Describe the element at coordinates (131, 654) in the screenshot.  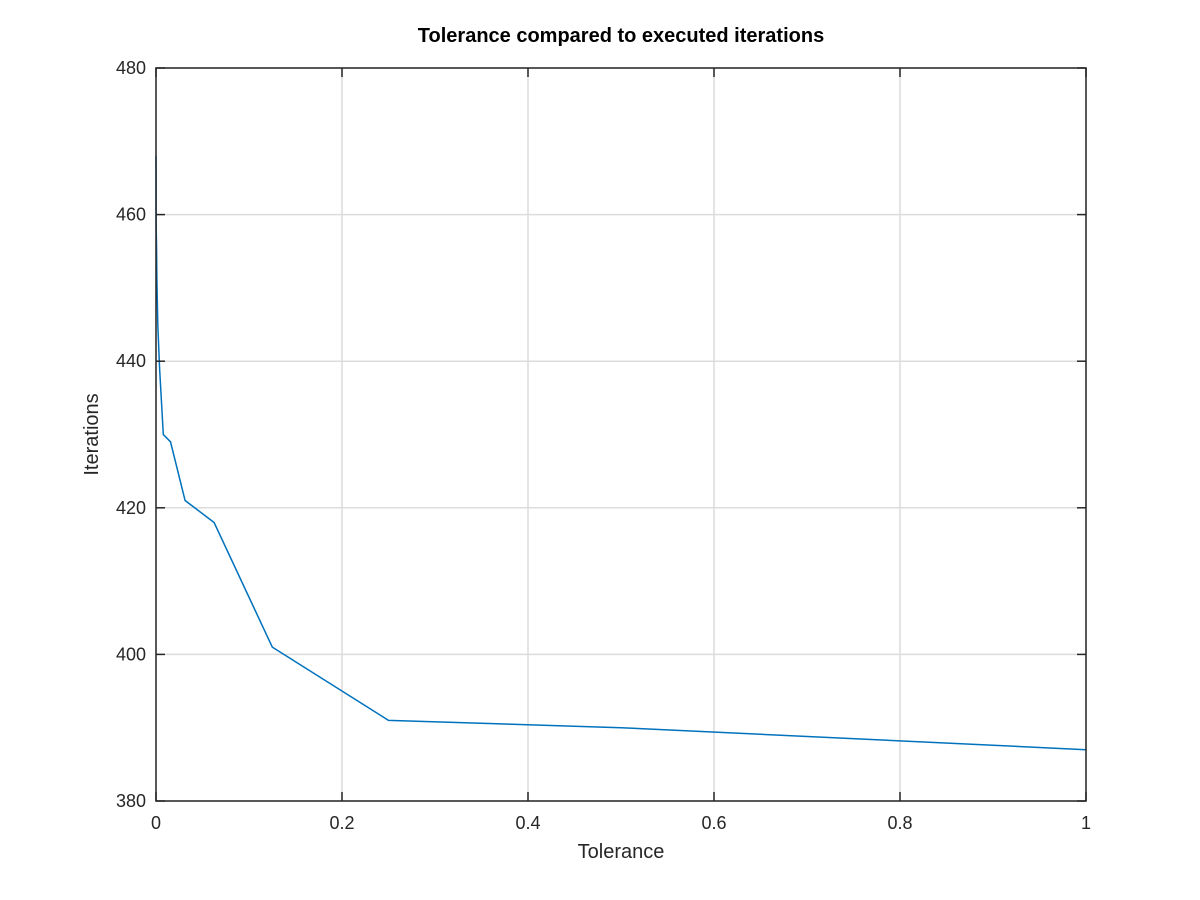
I see `y-tick-label: 400` at that location.